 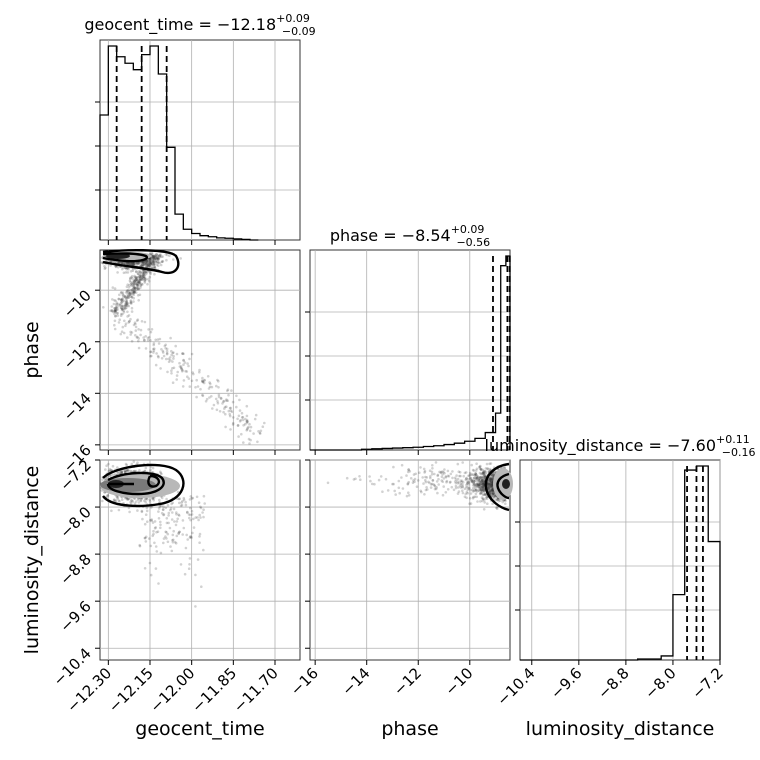 What do you see at coordinates (200, 560) in the screenshot?
I see `panel-2d-geocent-lumdist` at bounding box center [200, 560].